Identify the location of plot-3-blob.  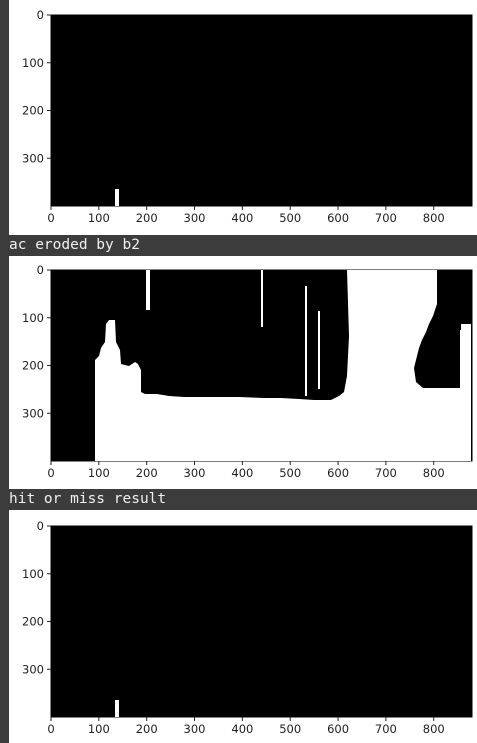
(117, 708).